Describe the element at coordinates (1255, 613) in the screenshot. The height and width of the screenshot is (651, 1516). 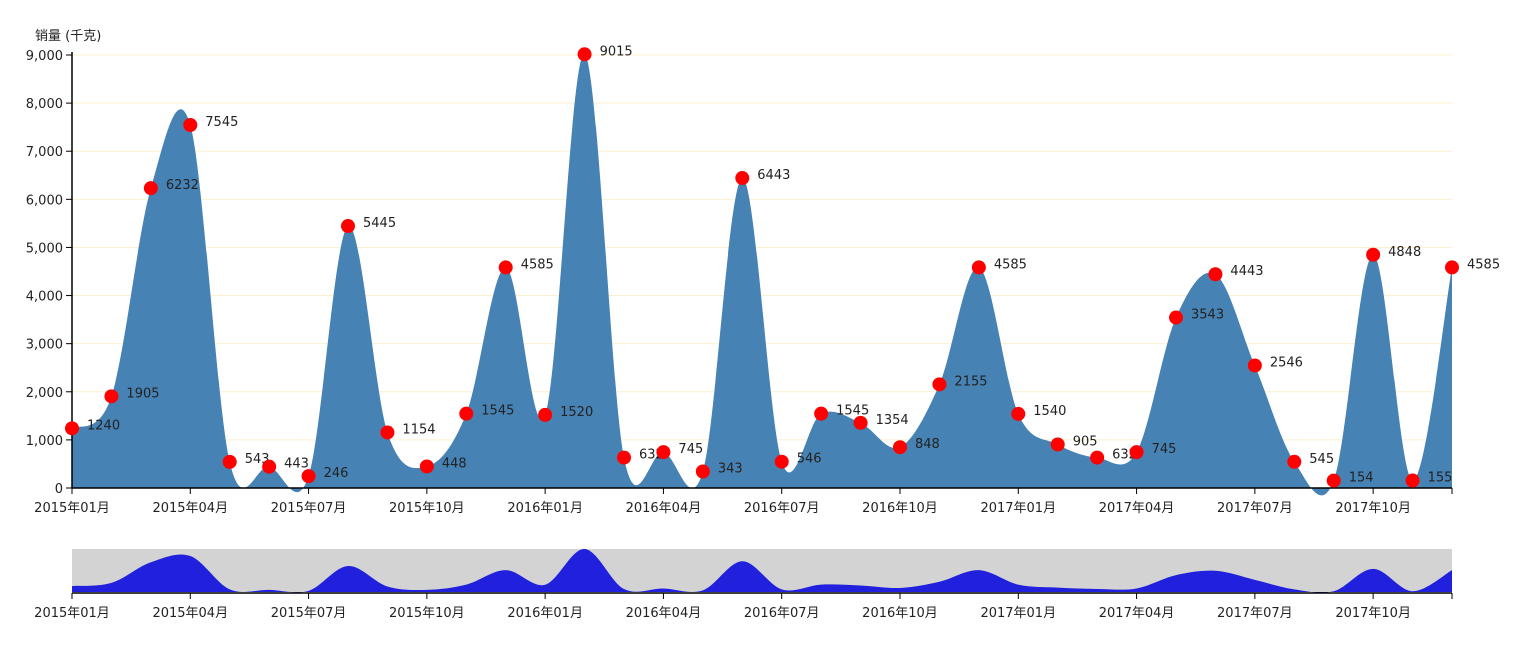
I see `brush-x-axis-tick-label: 2017年07月` at that location.